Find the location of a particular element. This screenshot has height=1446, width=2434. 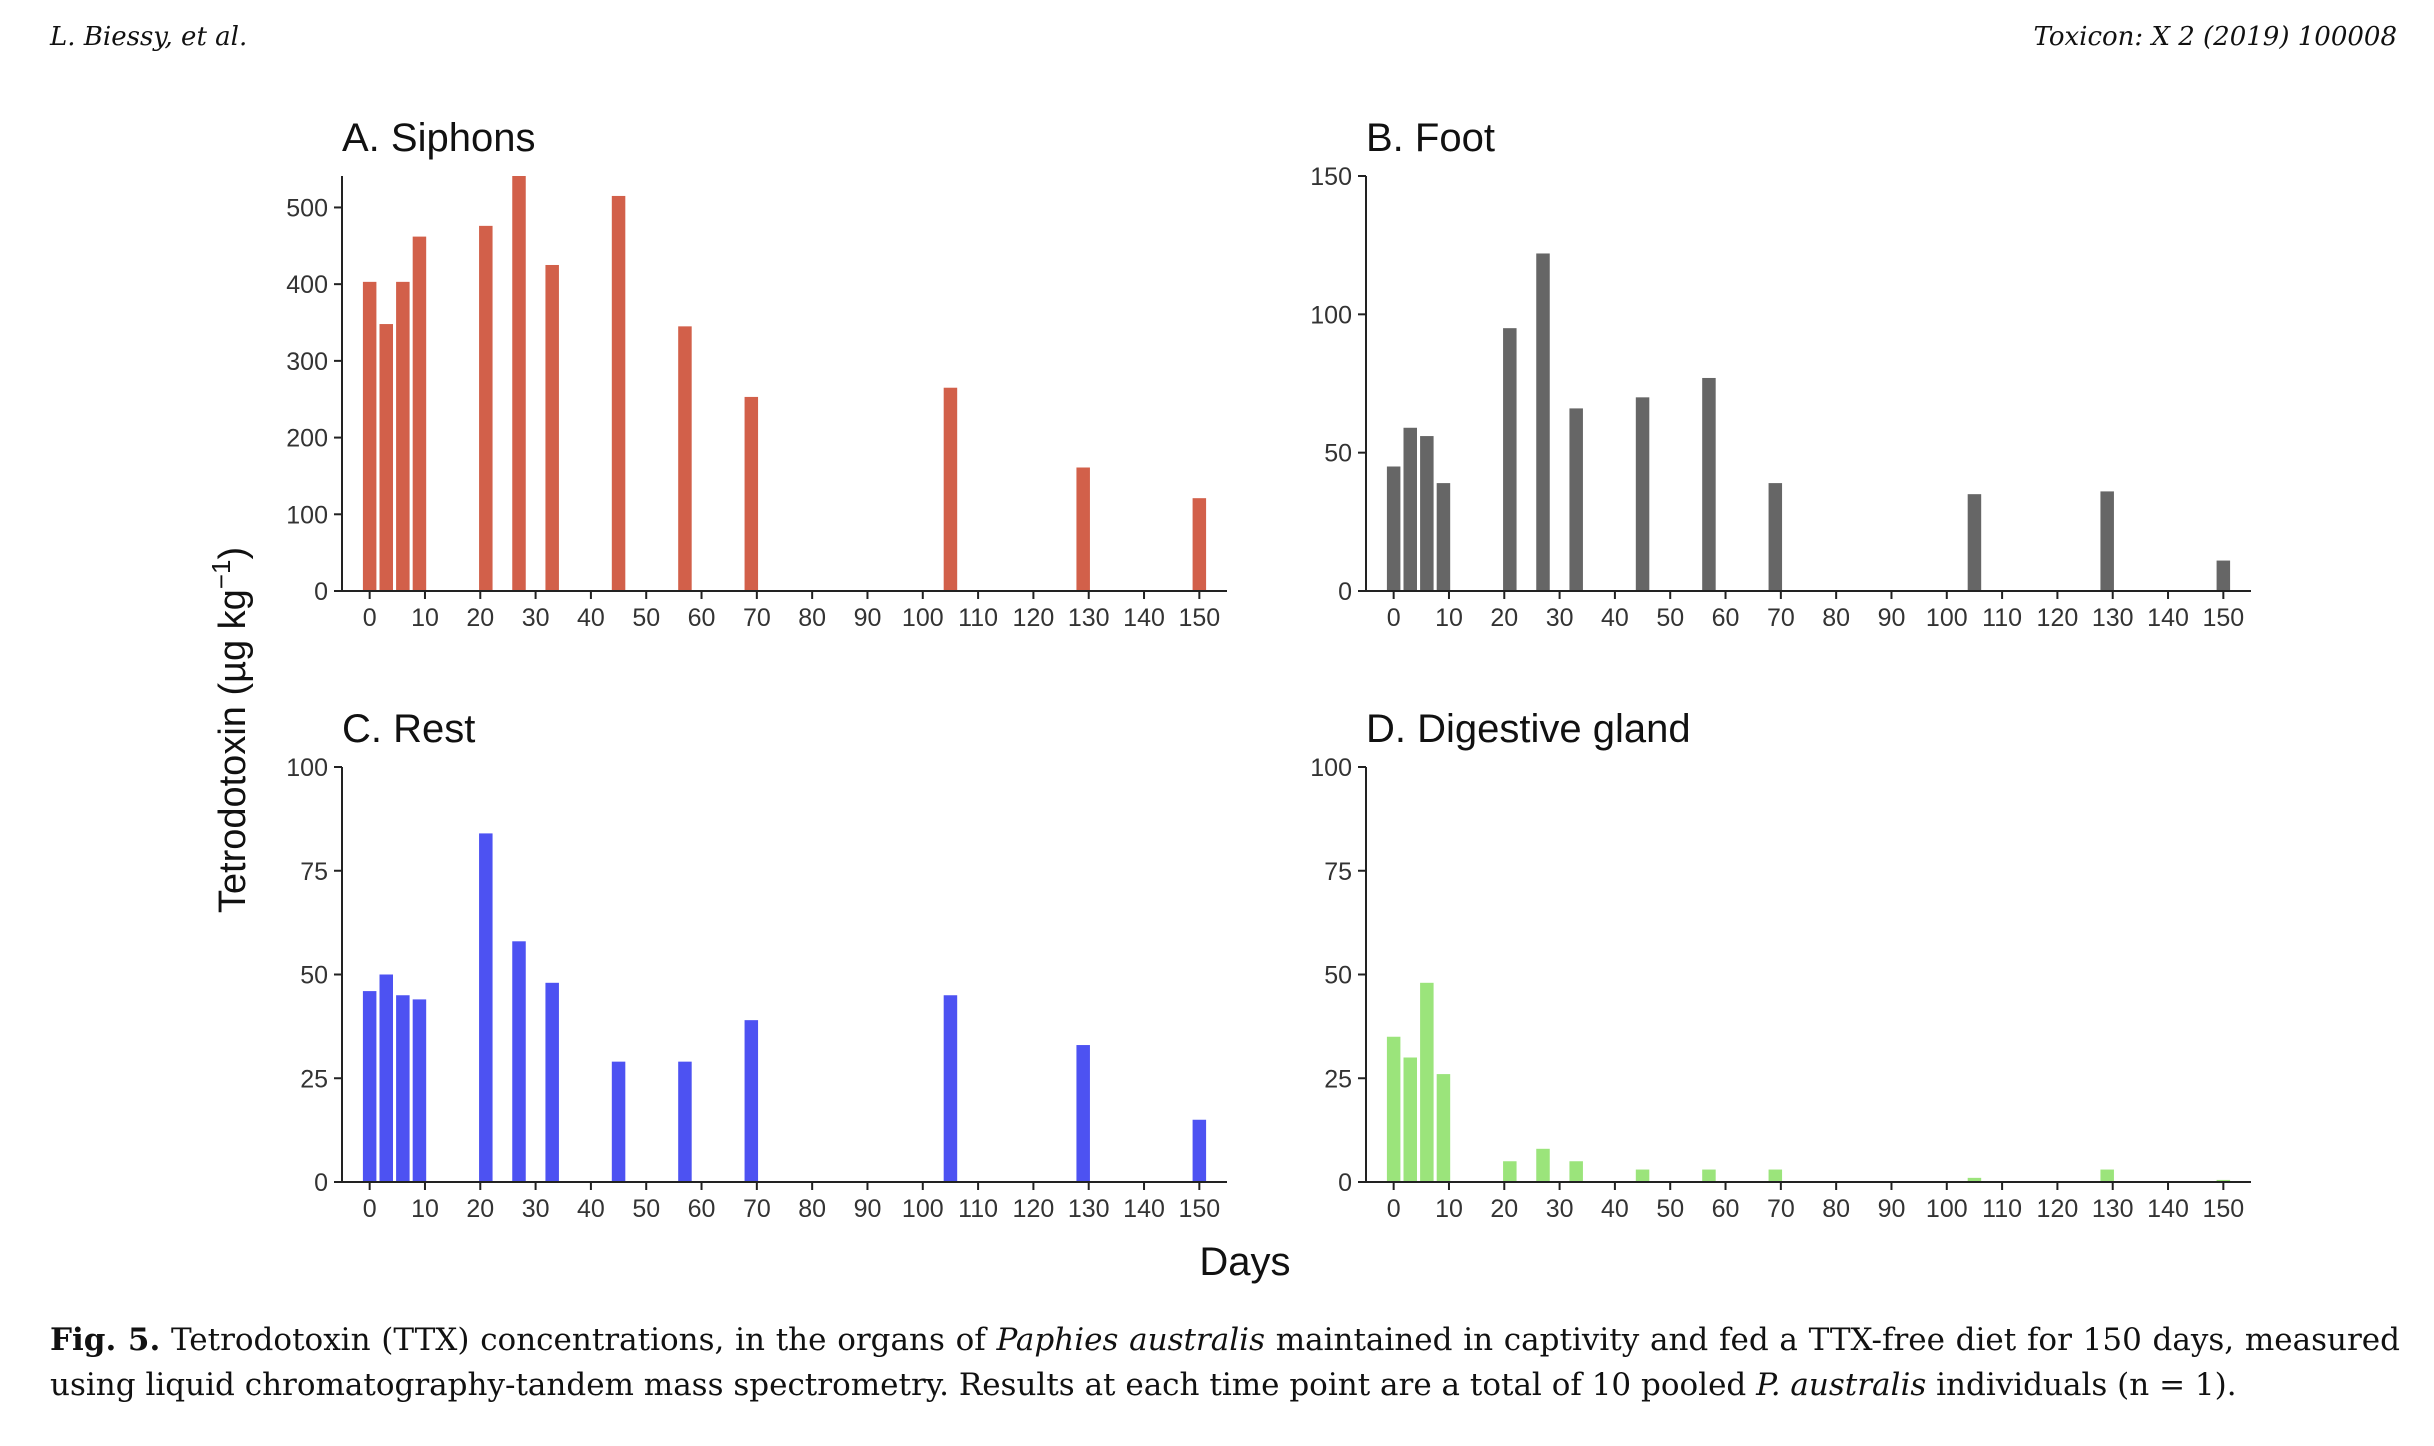

x-tick-label-rest-50: 50 is located at coordinates (646, 1209).